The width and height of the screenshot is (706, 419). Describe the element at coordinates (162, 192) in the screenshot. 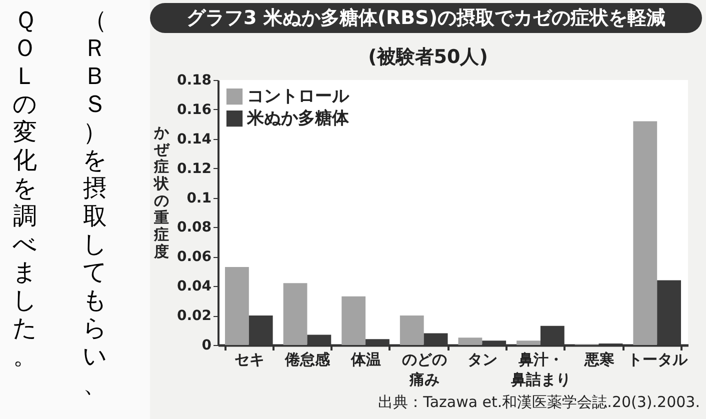

I see `y-axis-title: かぜ症状の重症度` at that location.